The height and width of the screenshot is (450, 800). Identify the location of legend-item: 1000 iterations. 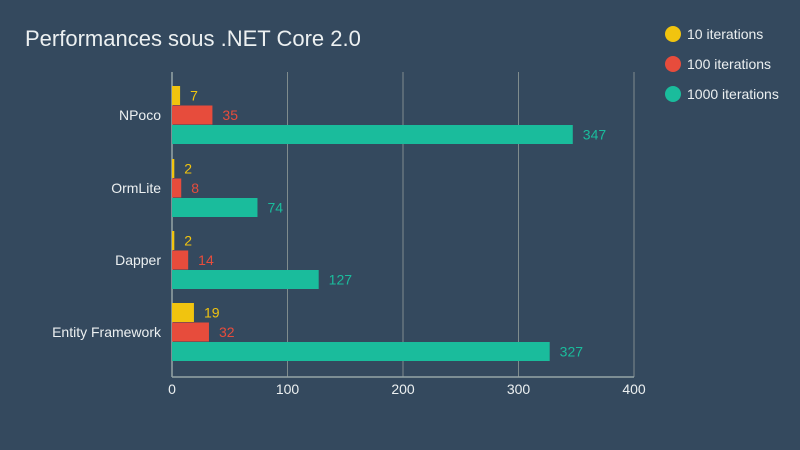
(722, 94).